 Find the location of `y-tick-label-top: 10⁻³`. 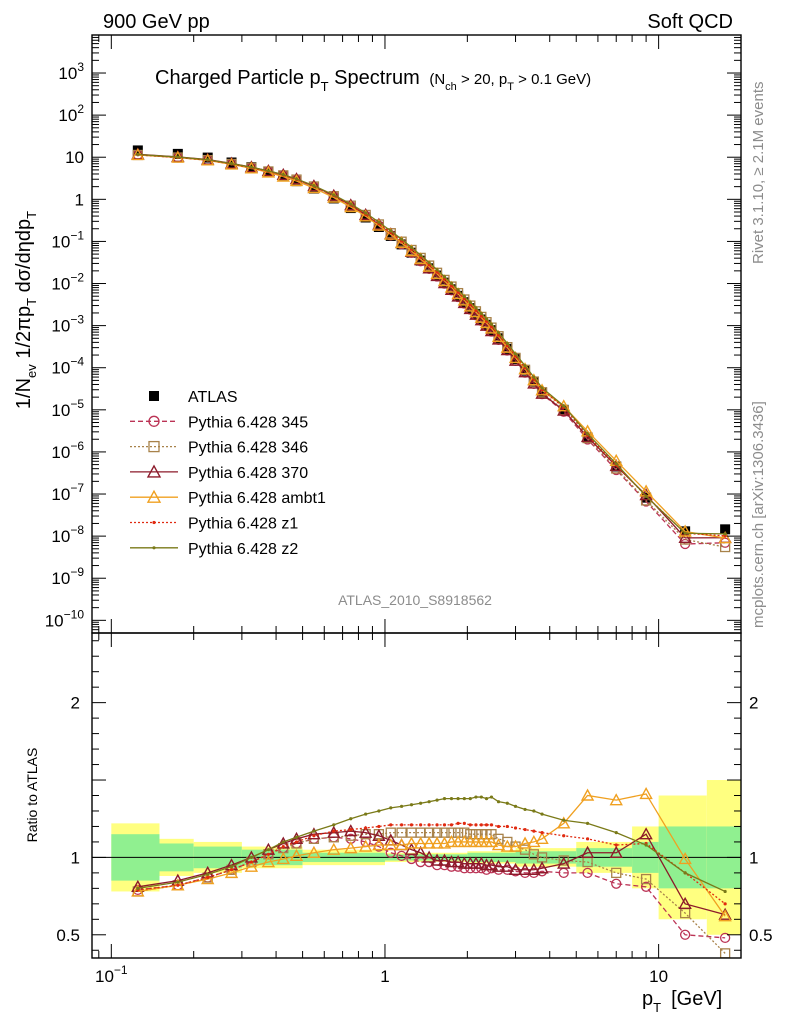

y-tick-label-top: 10⁻³ is located at coordinates (67, 324).